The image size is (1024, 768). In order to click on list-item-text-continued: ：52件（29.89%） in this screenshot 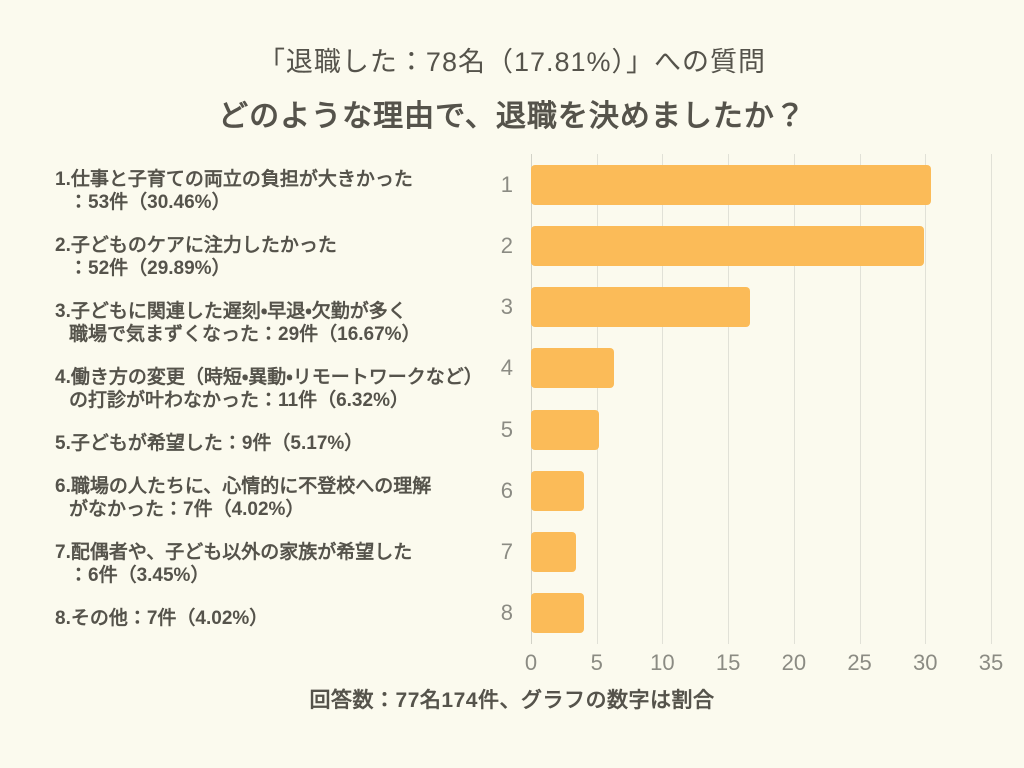, I will do `click(150, 268)`.